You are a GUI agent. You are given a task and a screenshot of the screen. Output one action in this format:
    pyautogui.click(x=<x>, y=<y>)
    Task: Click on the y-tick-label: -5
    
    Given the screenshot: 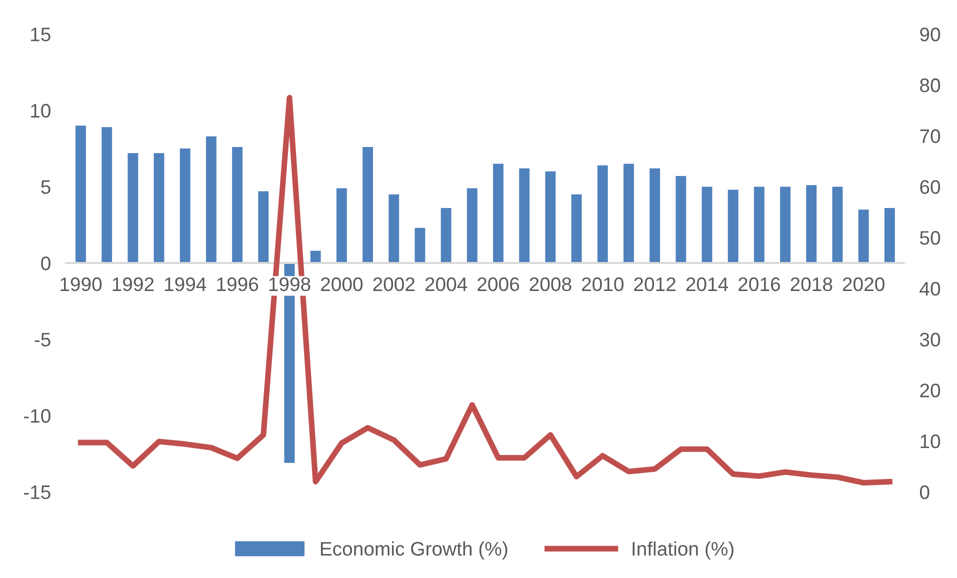 What is the action you would take?
    pyautogui.click(x=42, y=339)
    